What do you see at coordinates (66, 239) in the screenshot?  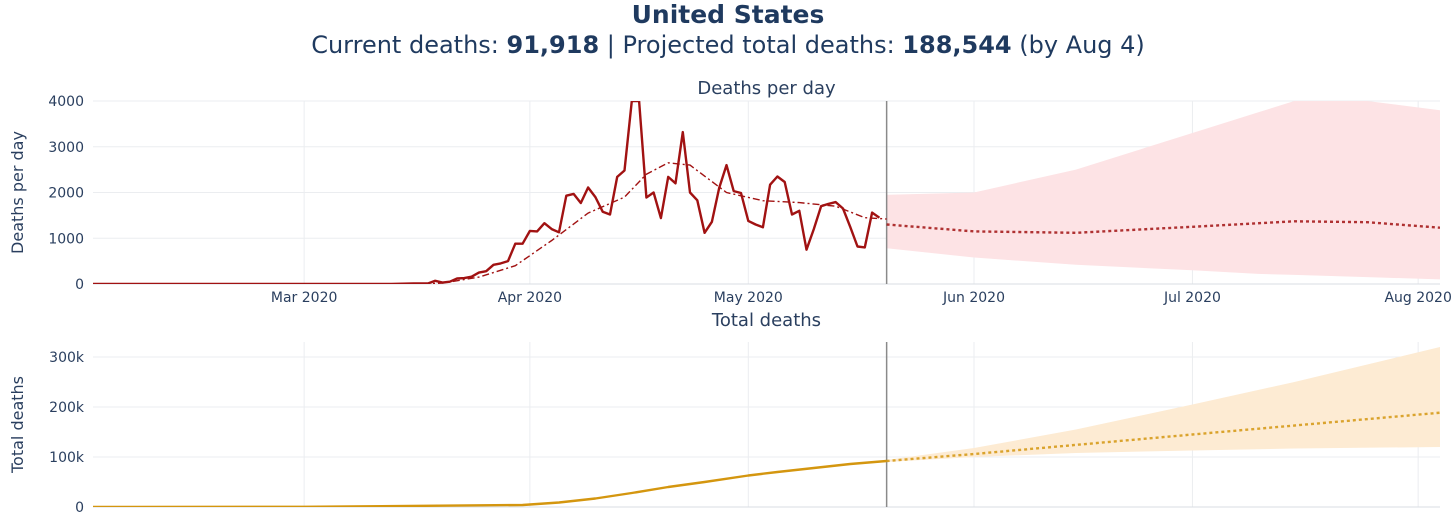 I see `y-tick-label: 1000` at bounding box center [66, 239].